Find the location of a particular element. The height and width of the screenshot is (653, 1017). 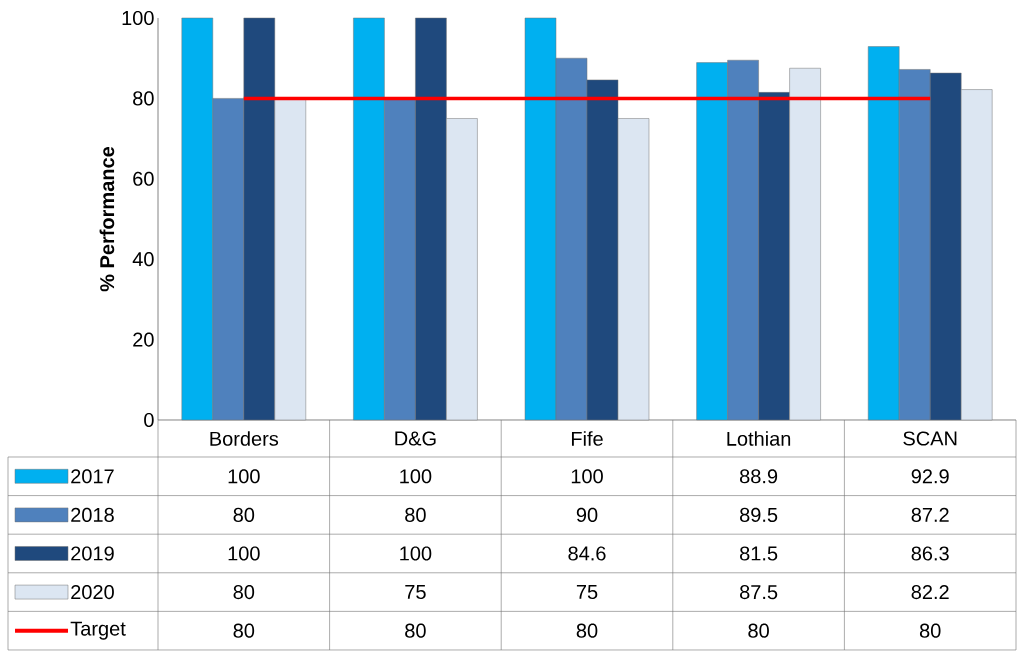

y-tick-label: 80 is located at coordinates (143, 98).